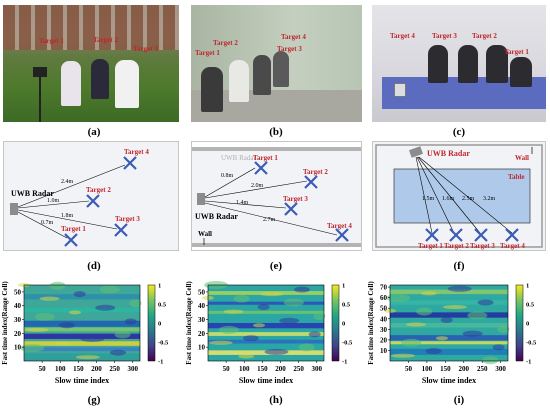 The width and height of the screenshot is (550, 412). What do you see at coordinates (136, 152) in the screenshot?
I see `d-target-4-label: Target 4` at bounding box center [136, 152].